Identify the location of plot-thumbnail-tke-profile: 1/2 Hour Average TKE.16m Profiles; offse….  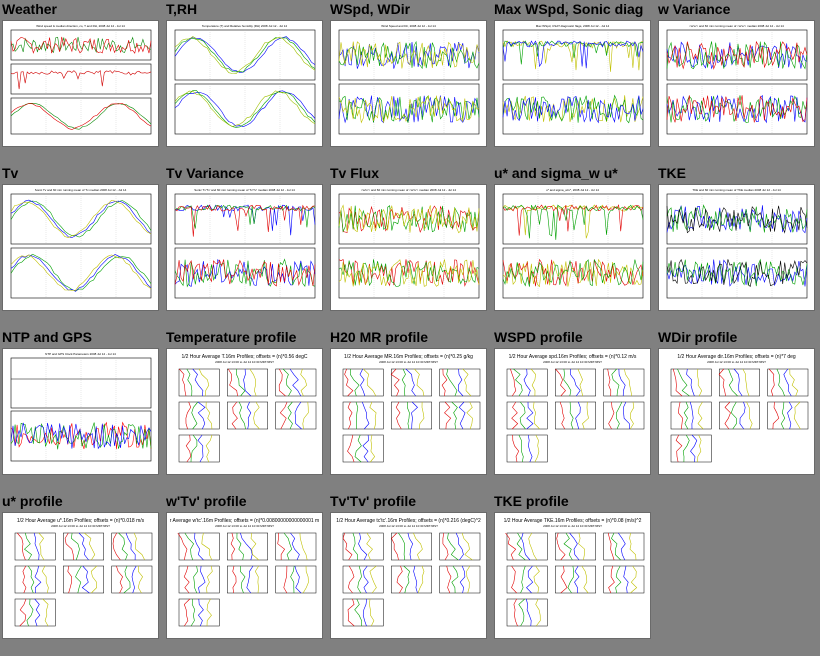
(572, 575).